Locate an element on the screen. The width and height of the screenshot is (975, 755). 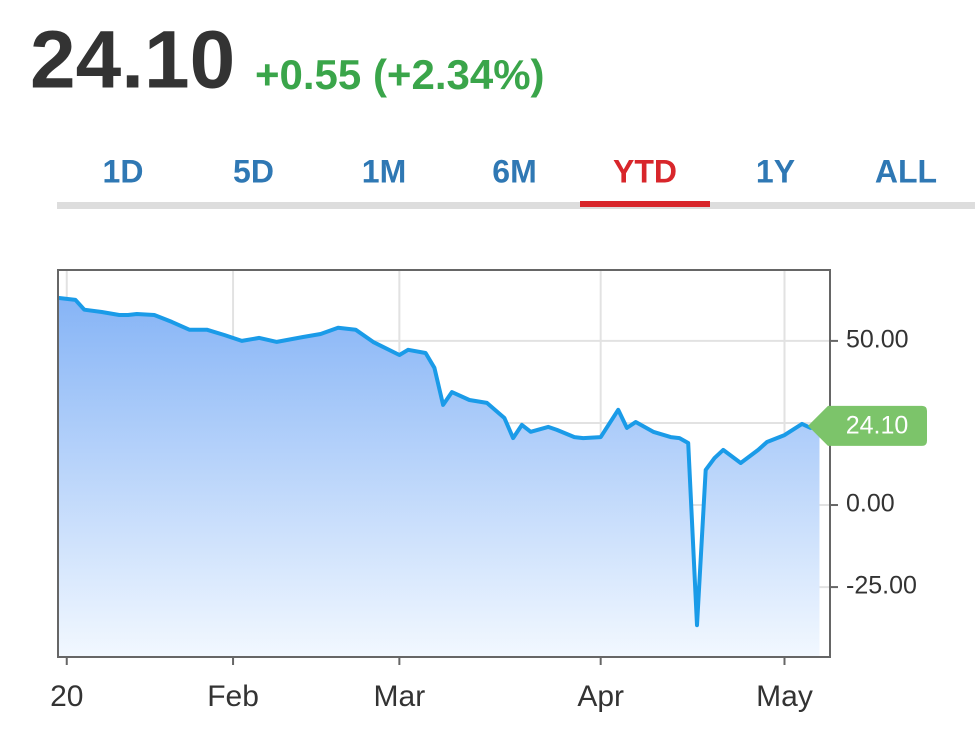
last-value-badge is located at coordinates (867, 425).